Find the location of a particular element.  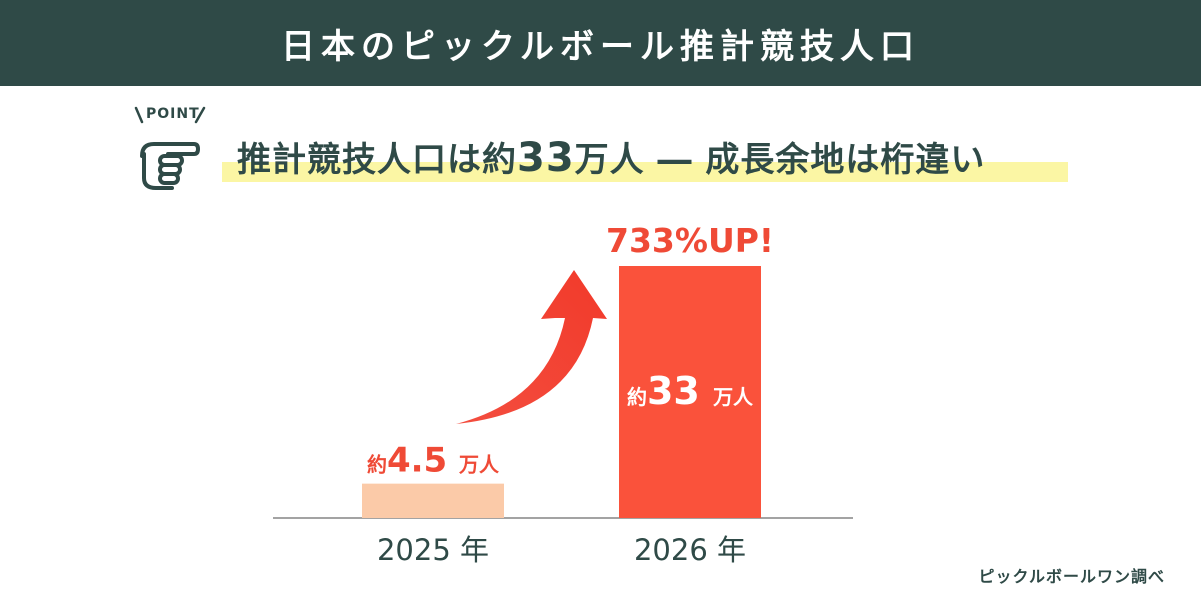

growth-arrow-icon is located at coordinates (531, 347).